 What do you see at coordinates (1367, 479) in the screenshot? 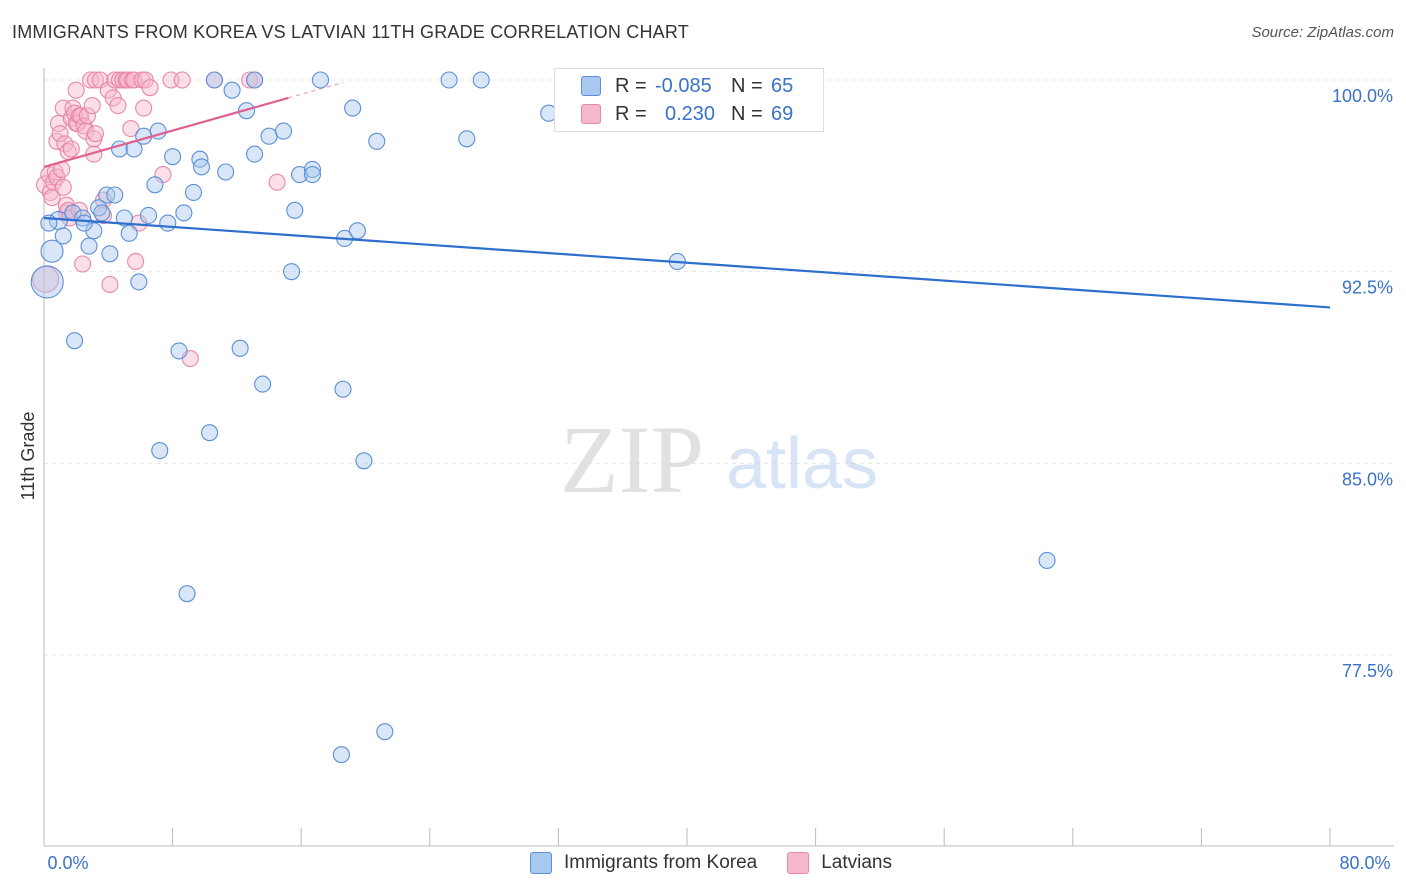
I see `y-tick-label: 85.0%` at bounding box center [1367, 479].